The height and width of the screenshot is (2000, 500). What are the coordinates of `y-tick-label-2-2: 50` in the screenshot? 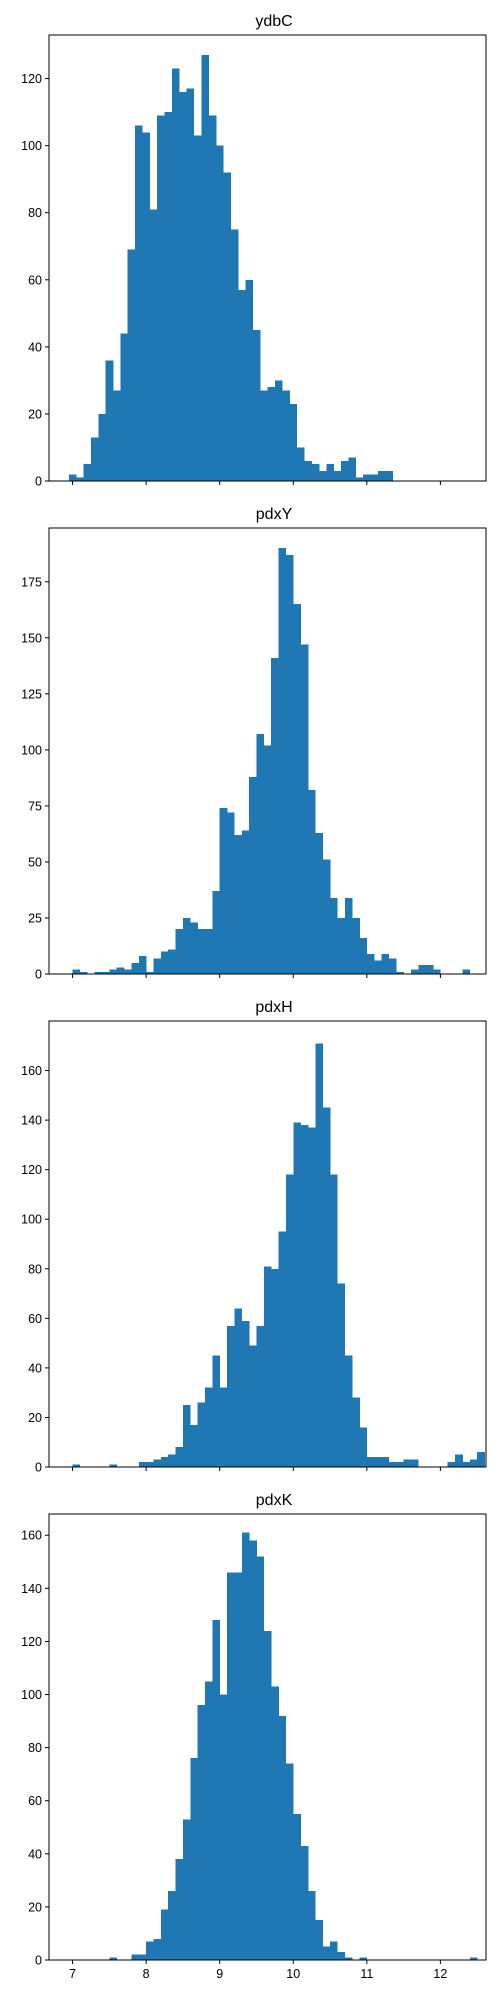 It's located at (35, 862).